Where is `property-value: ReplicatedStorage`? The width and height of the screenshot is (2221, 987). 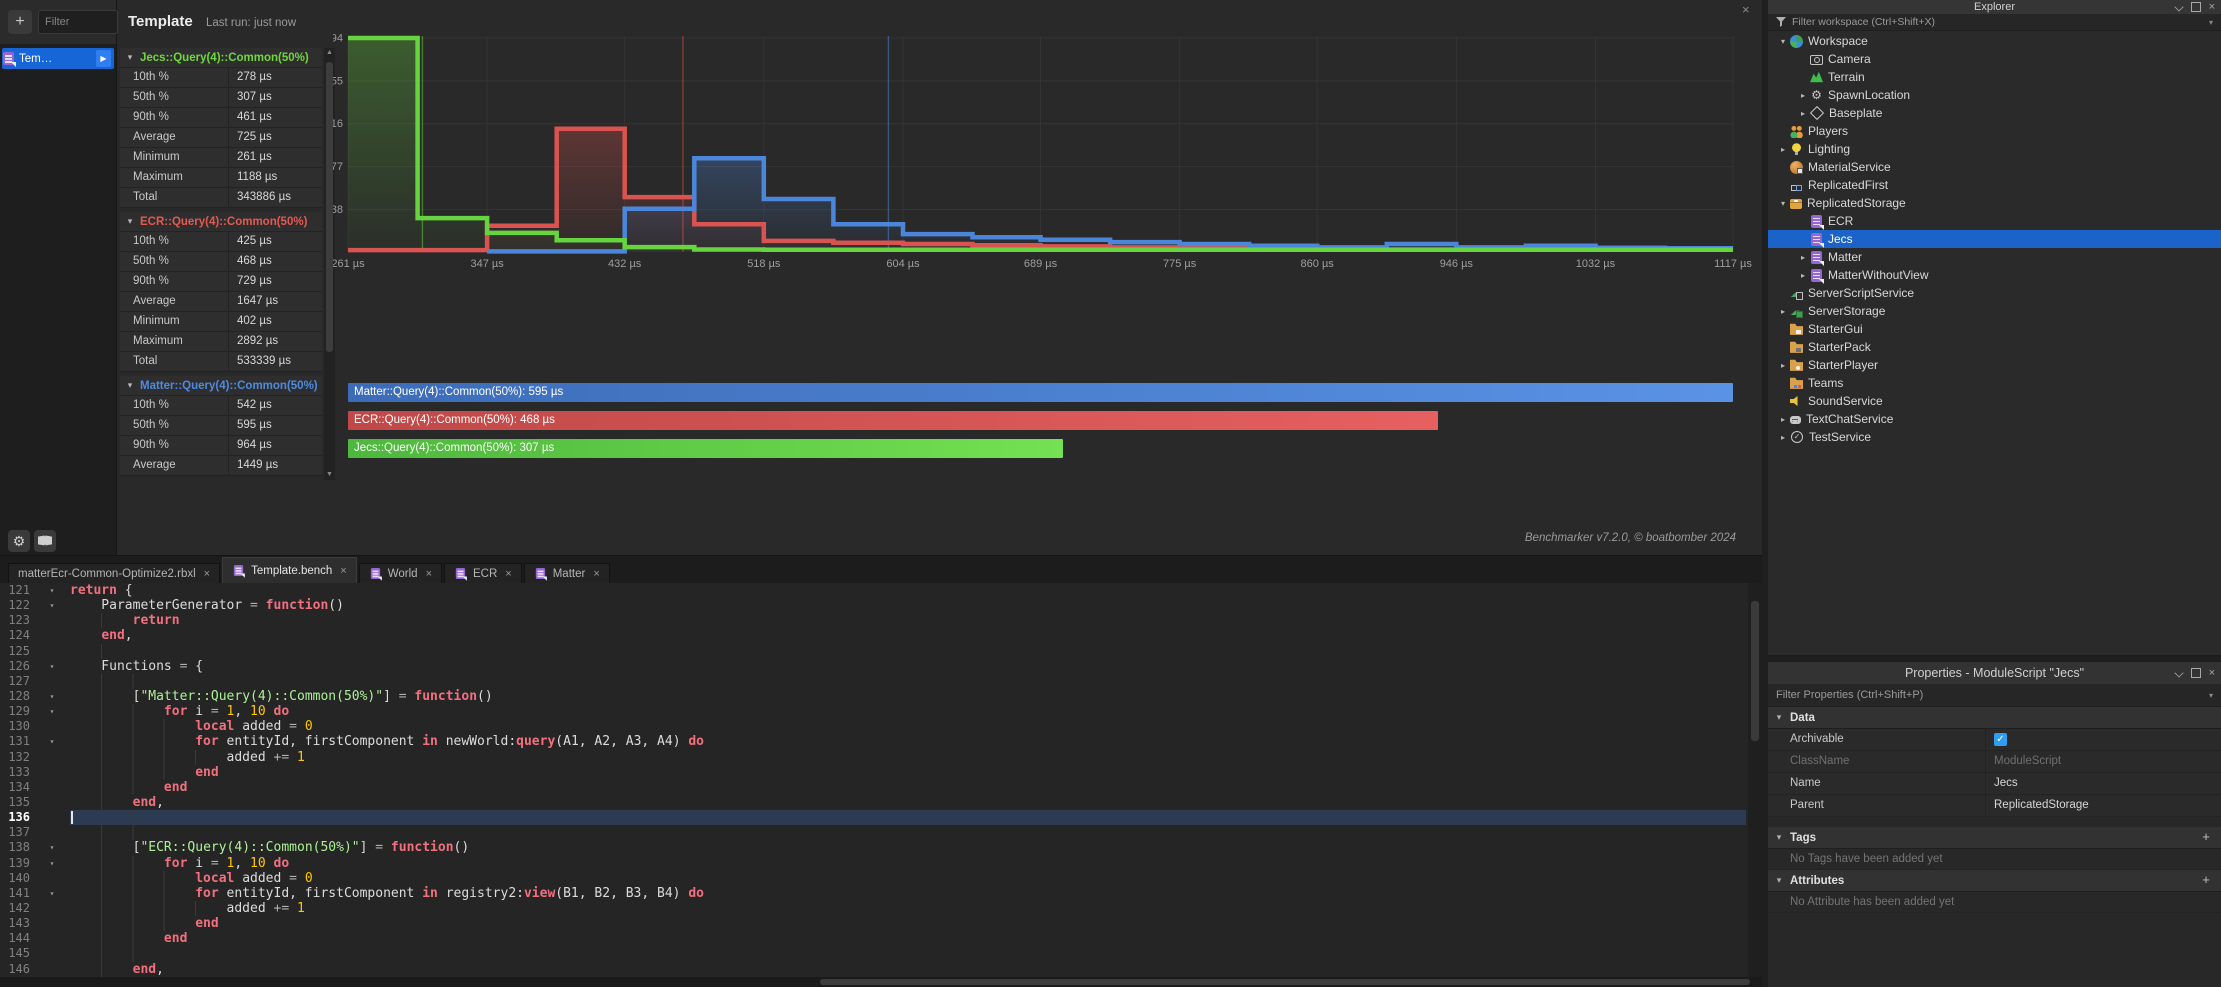
property-value: ReplicatedStorage is located at coordinates (2041, 805).